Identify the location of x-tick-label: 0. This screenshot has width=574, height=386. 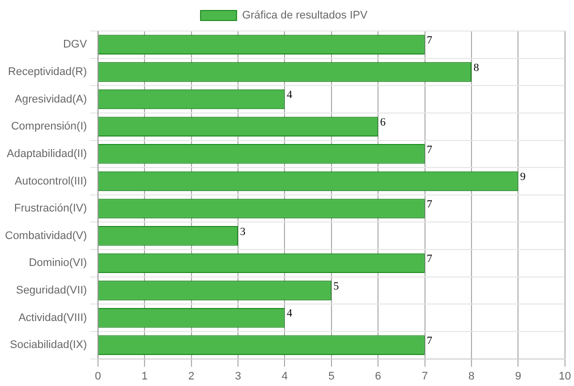
(97, 376).